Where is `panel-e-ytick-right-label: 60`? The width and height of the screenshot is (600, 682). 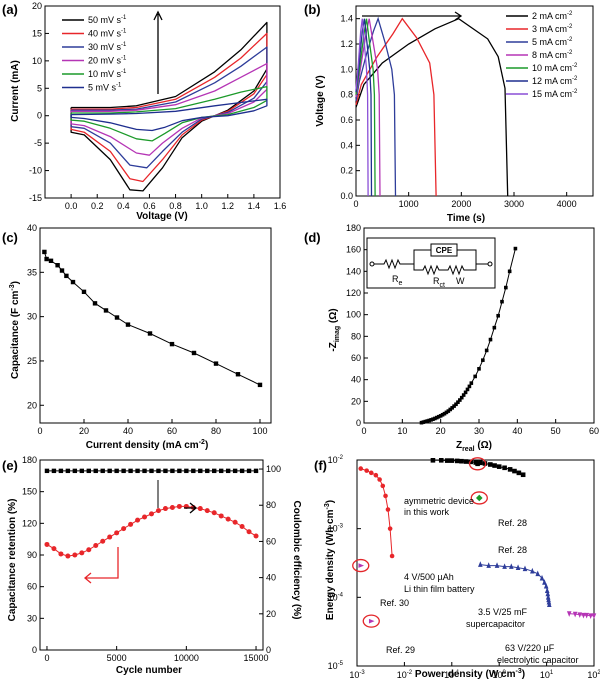
panel-e-ytick-right-label: 60 is located at coordinates (271, 541).